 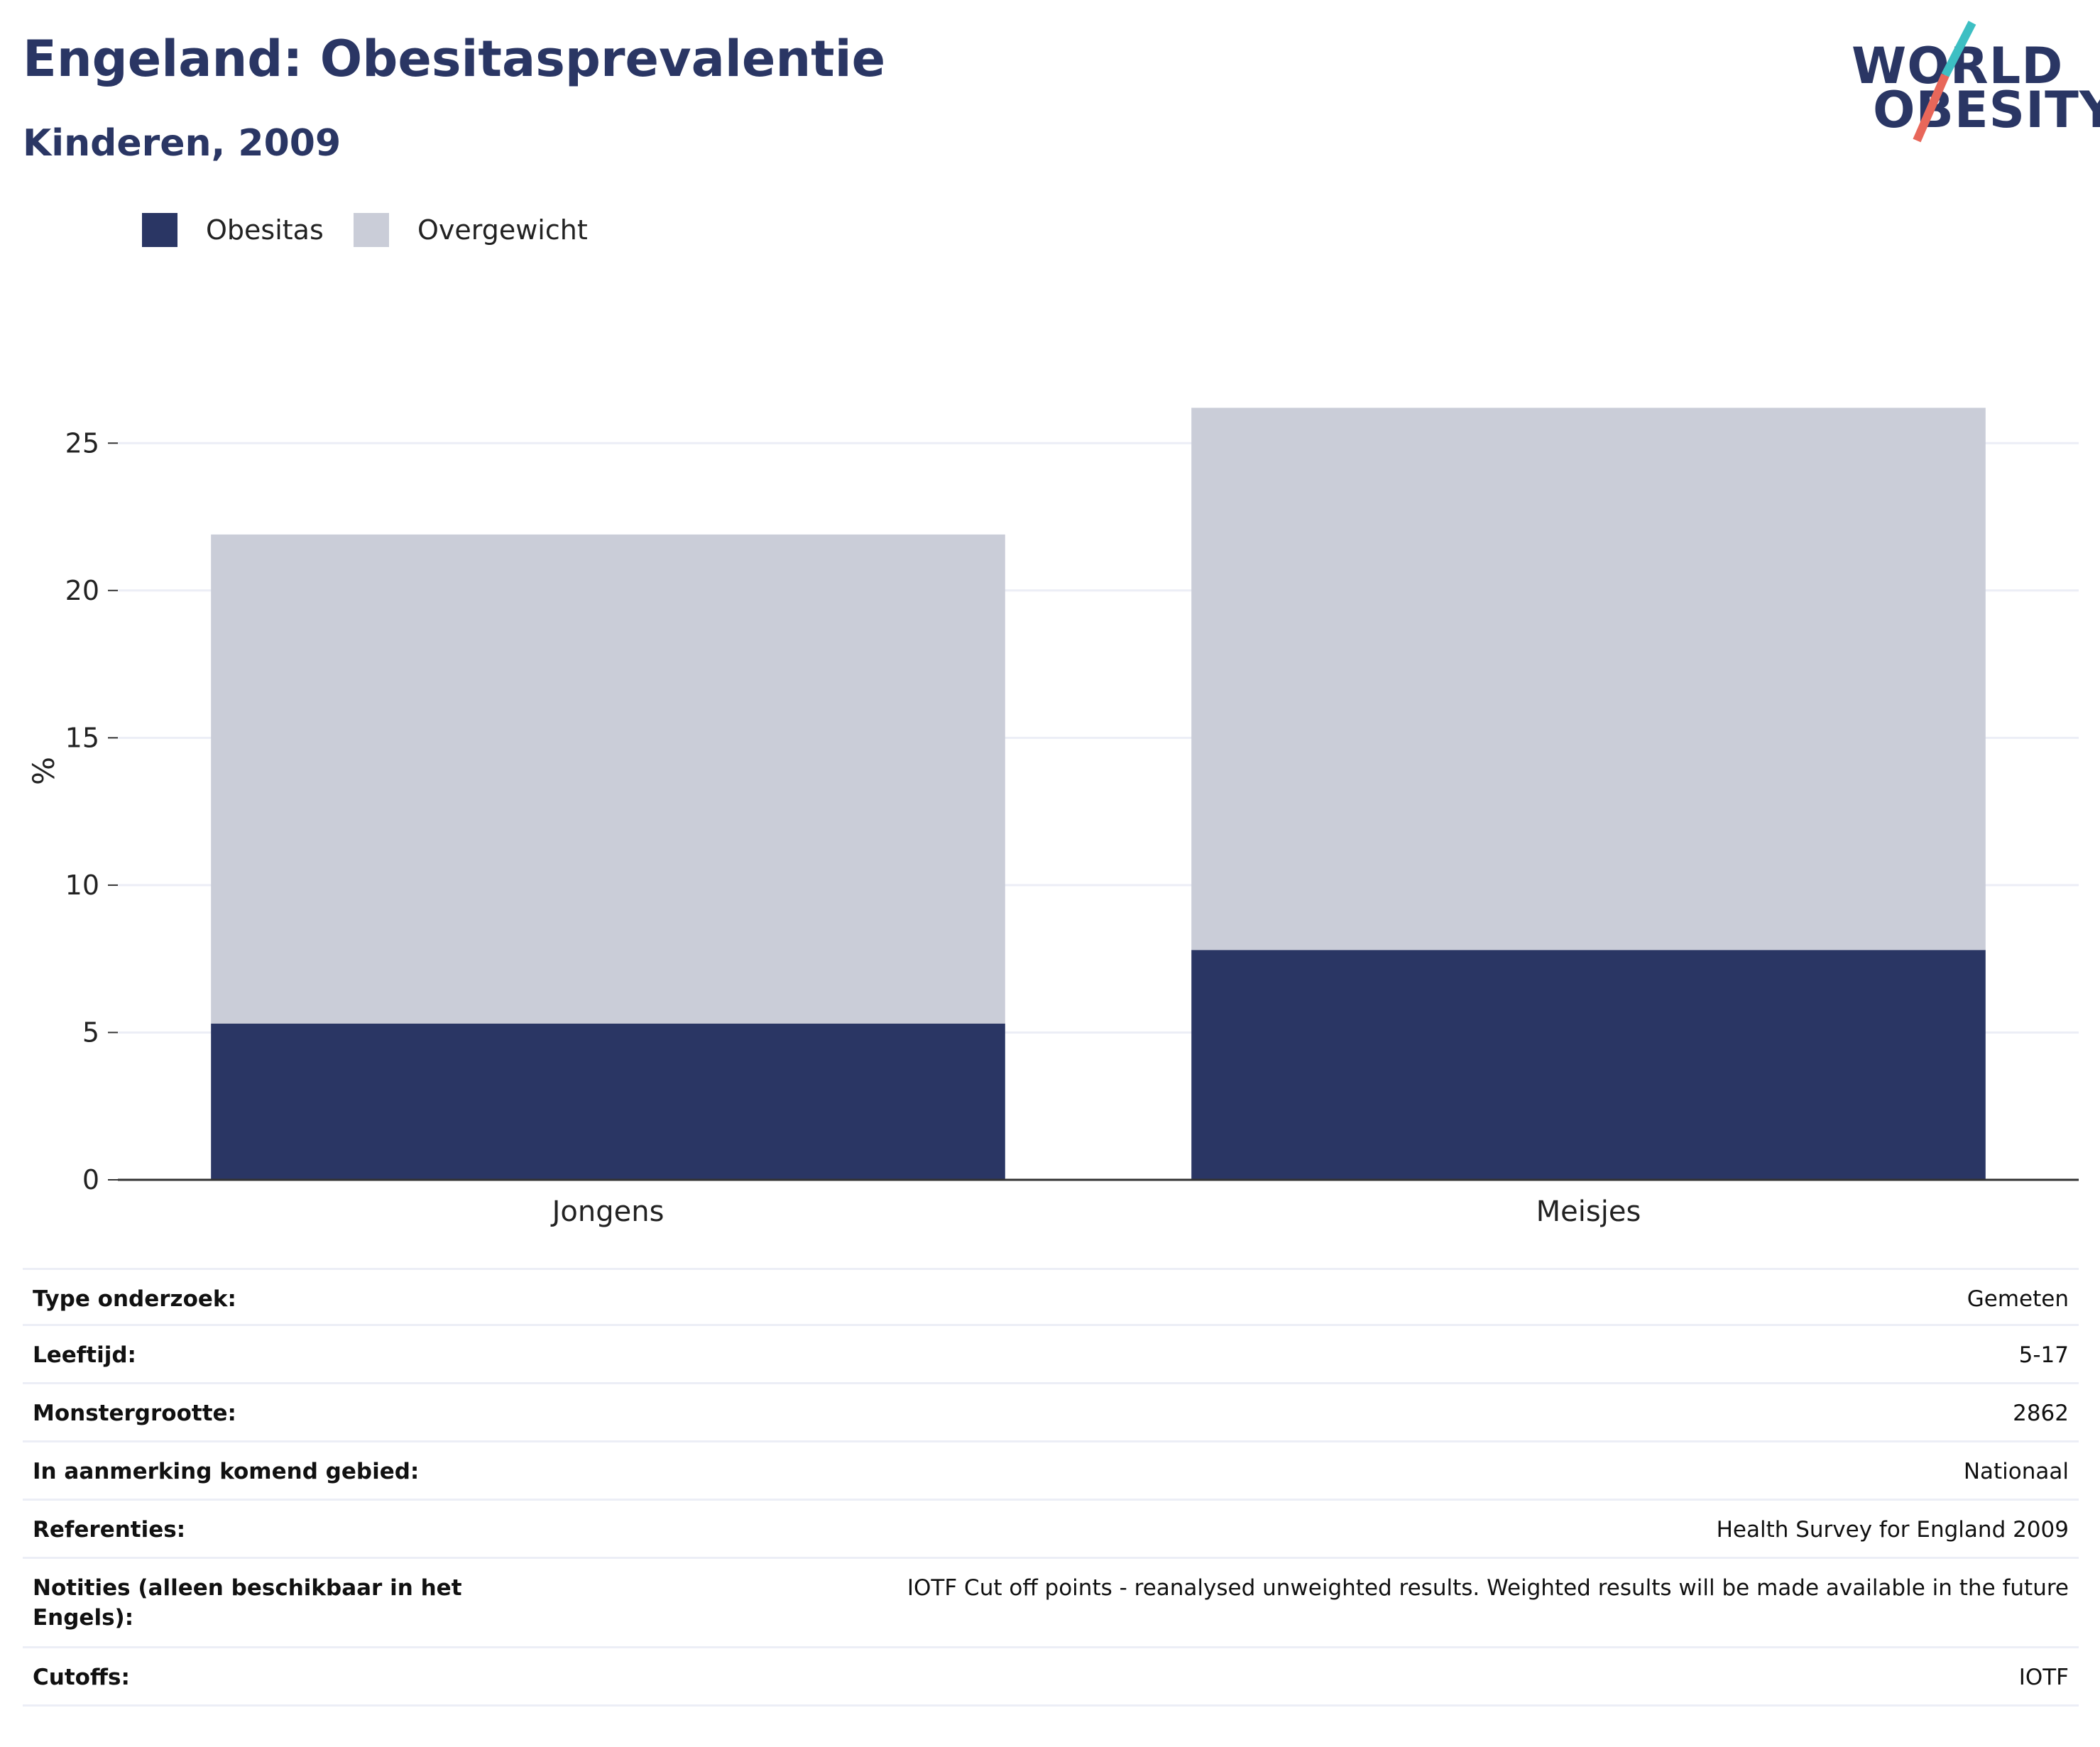 What do you see at coordinates (1051, 1413) in the screenshot?
I see `info-row: Monstergrootte: 2862` at bounding box center [1051, 1413].